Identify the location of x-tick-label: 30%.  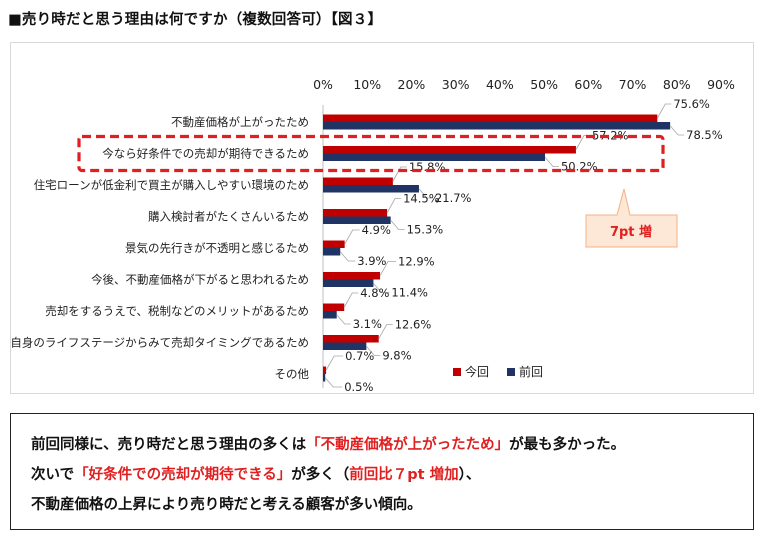
(456, 84).